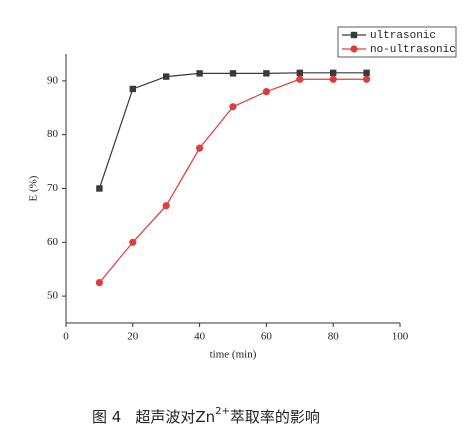  I want to click on y-tick-label: 50, so click(53, 296).